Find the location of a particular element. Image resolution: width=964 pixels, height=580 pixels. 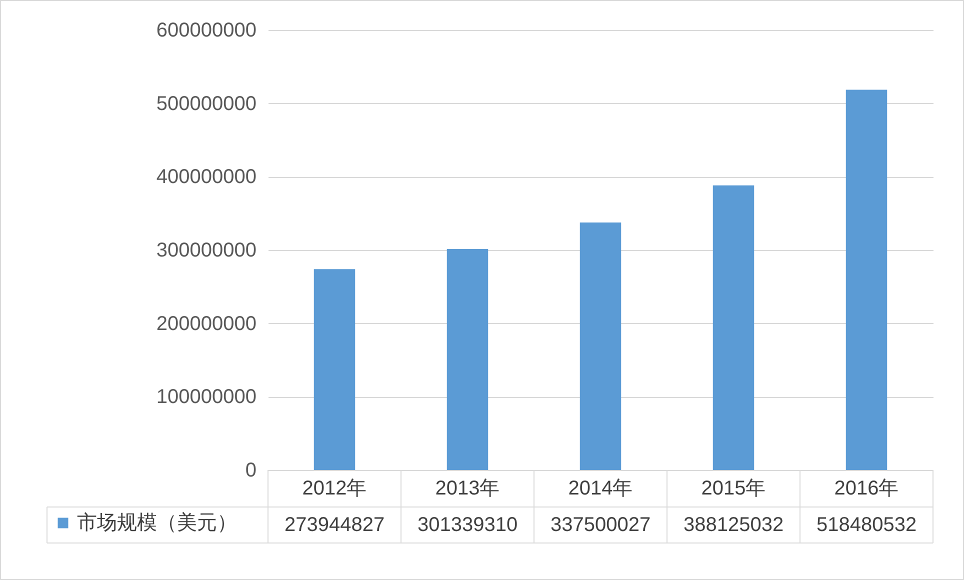

data-label: 301339310 is located at coordinates (467, 525).